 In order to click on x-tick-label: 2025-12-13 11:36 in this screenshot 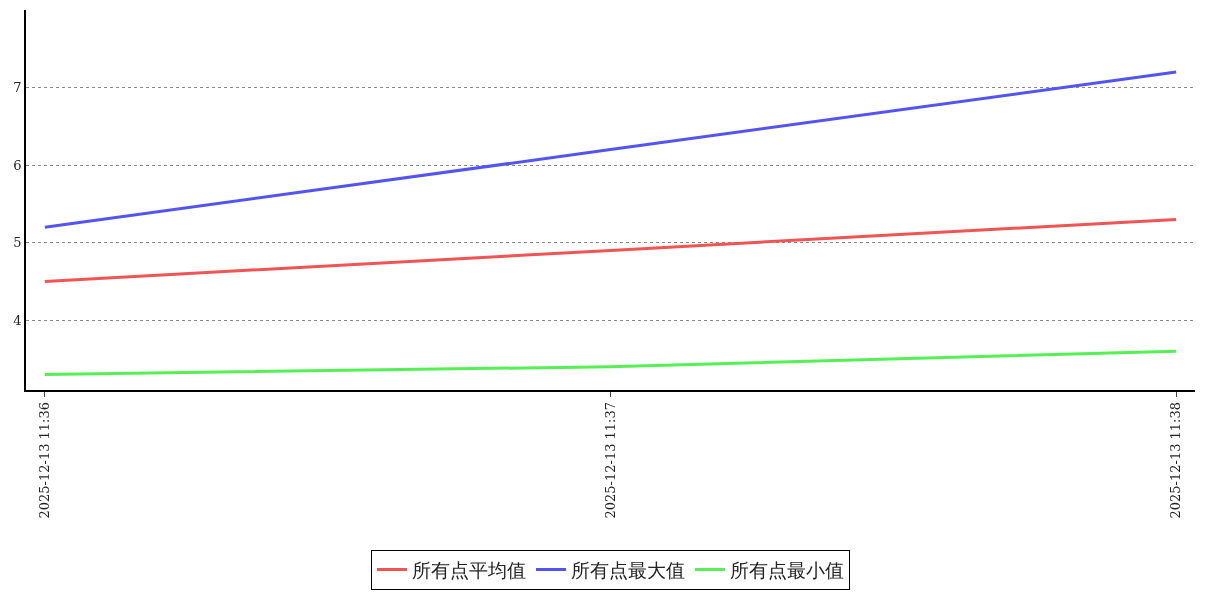, I will do `click(45, 460)`.